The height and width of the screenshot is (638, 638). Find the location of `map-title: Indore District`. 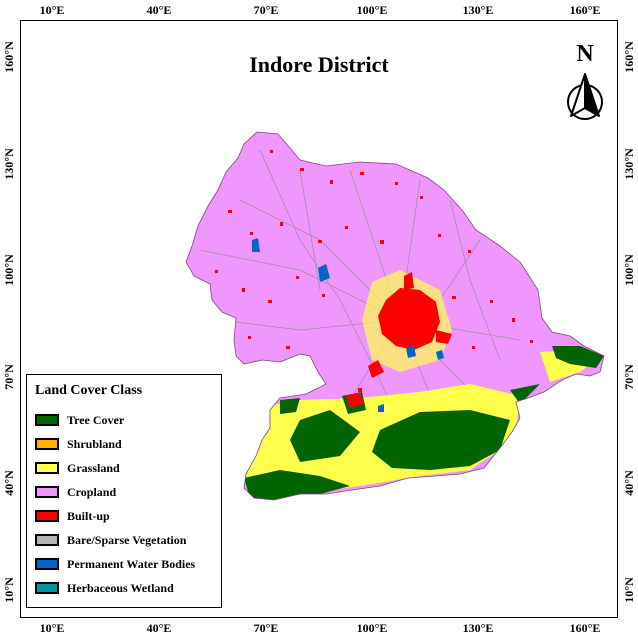

map-title: Indore District is located at coordinates (319, 64).